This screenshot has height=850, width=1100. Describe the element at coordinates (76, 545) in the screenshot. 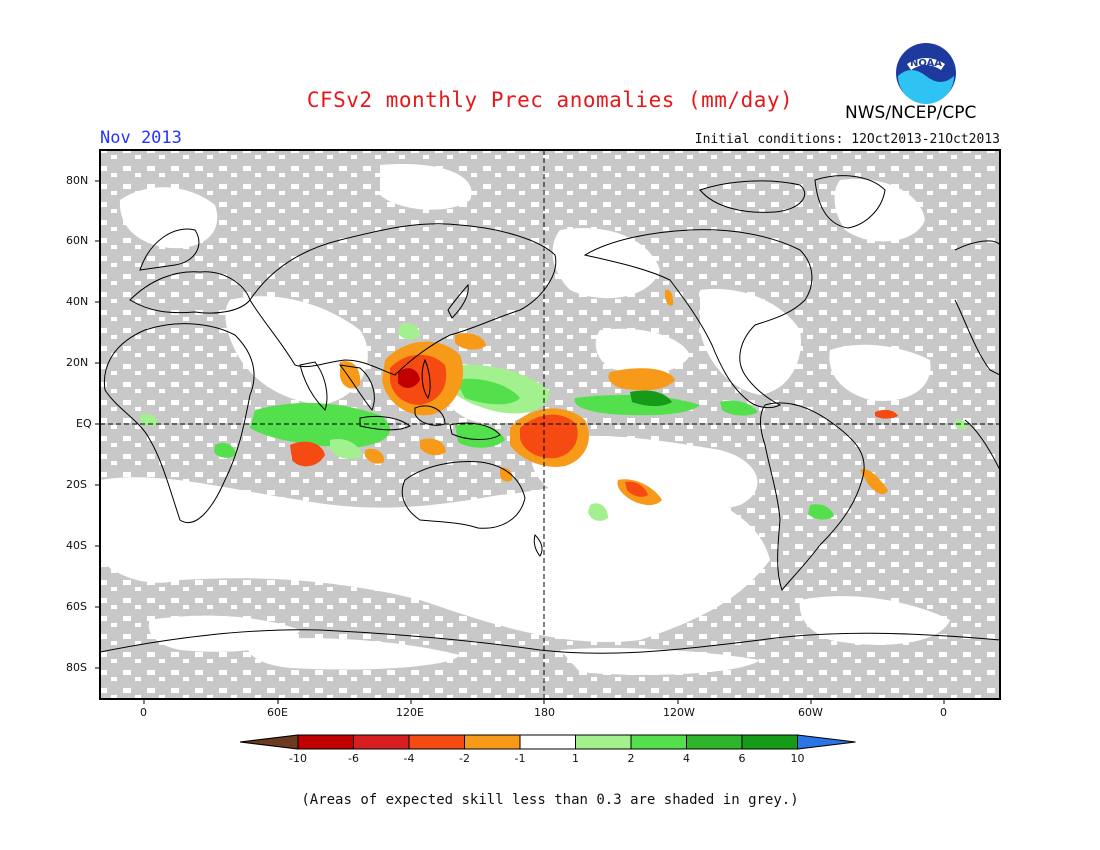

I see `lat-label: 40S` at that location.